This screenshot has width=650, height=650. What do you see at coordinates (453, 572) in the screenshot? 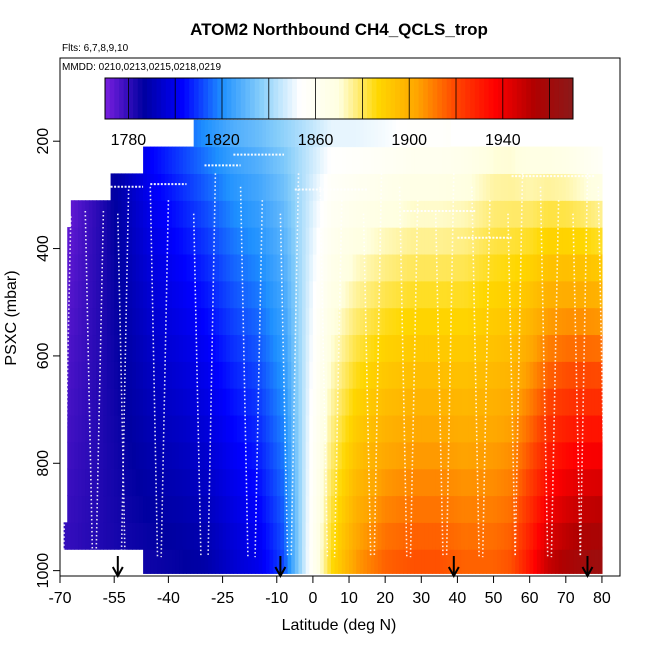
I see `profile-arrow-head` at bounding box center [453, 572].